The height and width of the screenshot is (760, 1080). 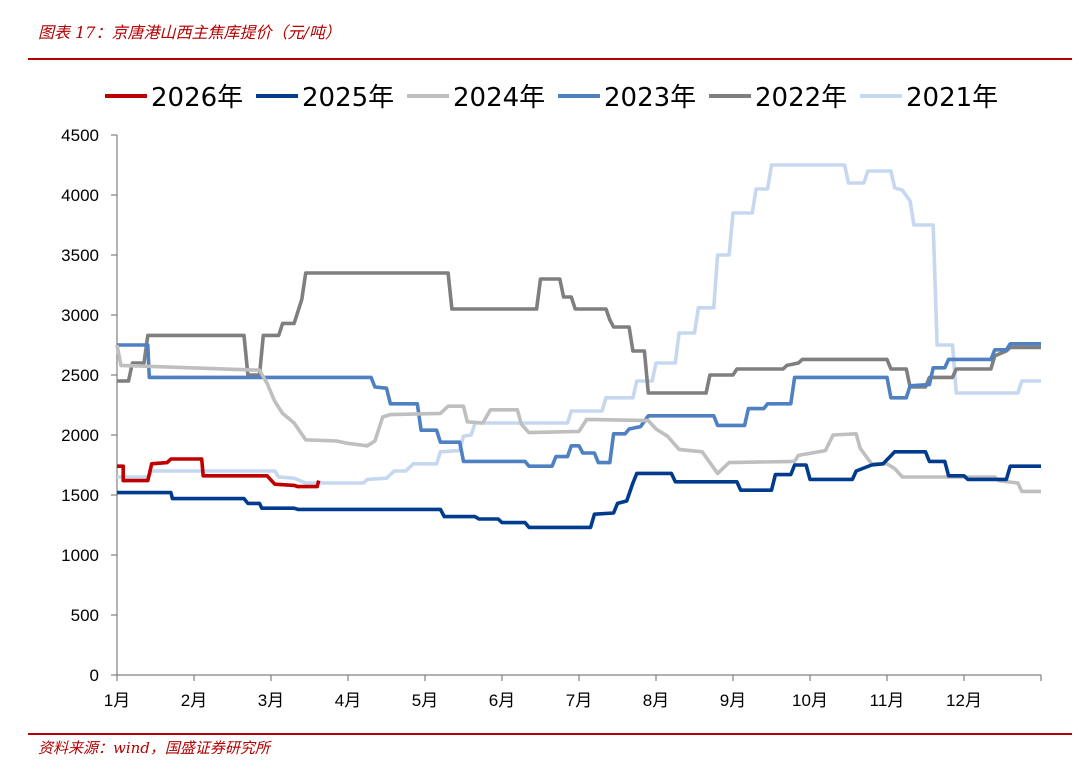 What do you see at coordinates (499, 98) in the screenshot?
I see `legend-label: 2024年` at bounding box center [499, 98].